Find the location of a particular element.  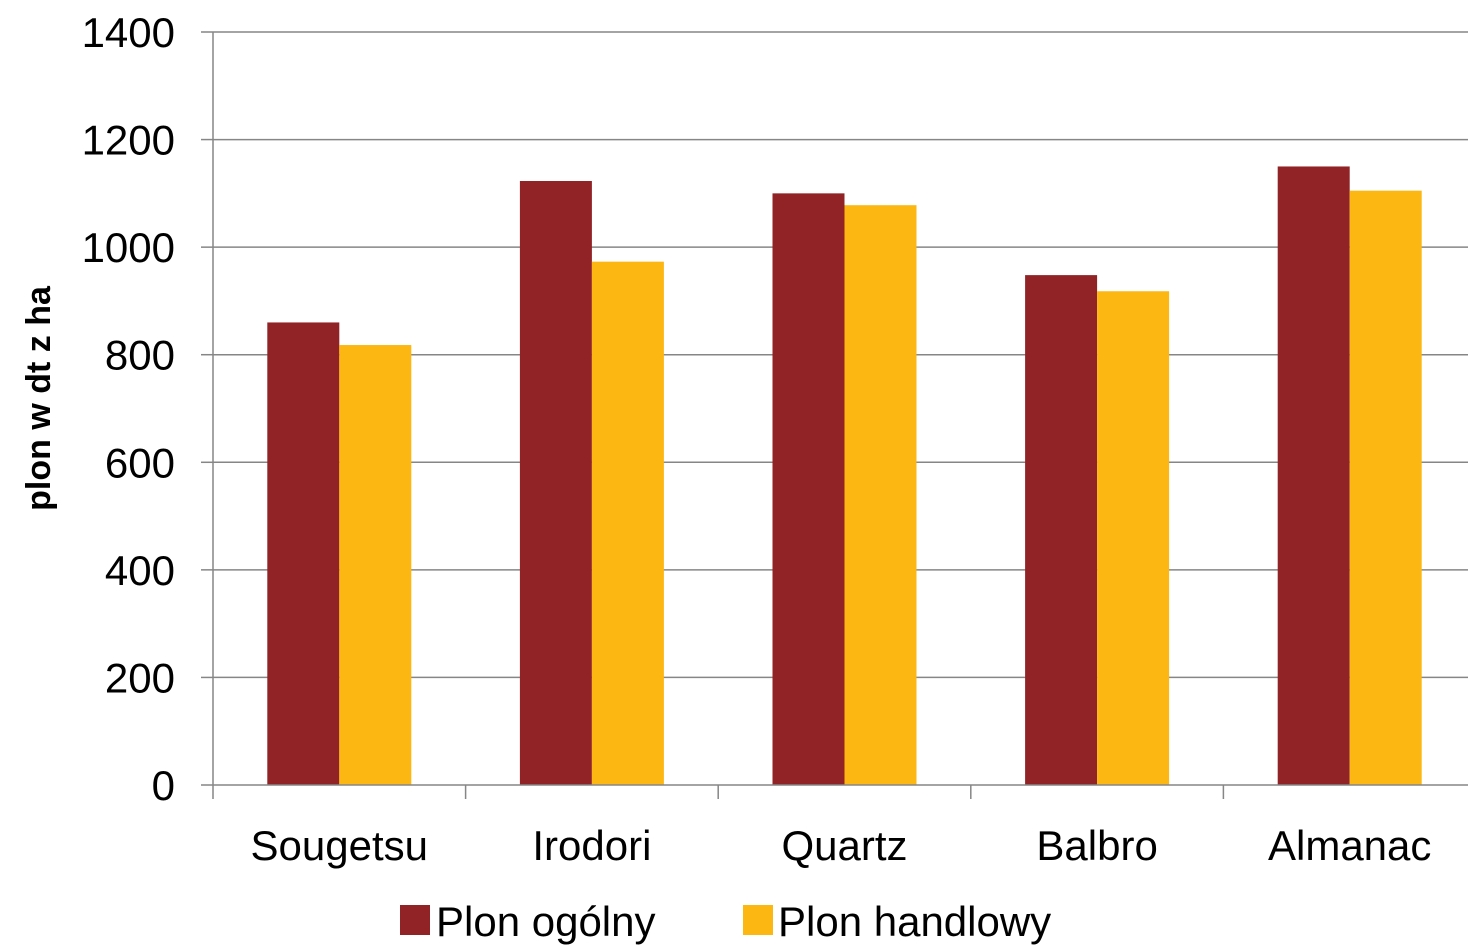

y-tick-label: 400 is located at coordinates (140, 570).